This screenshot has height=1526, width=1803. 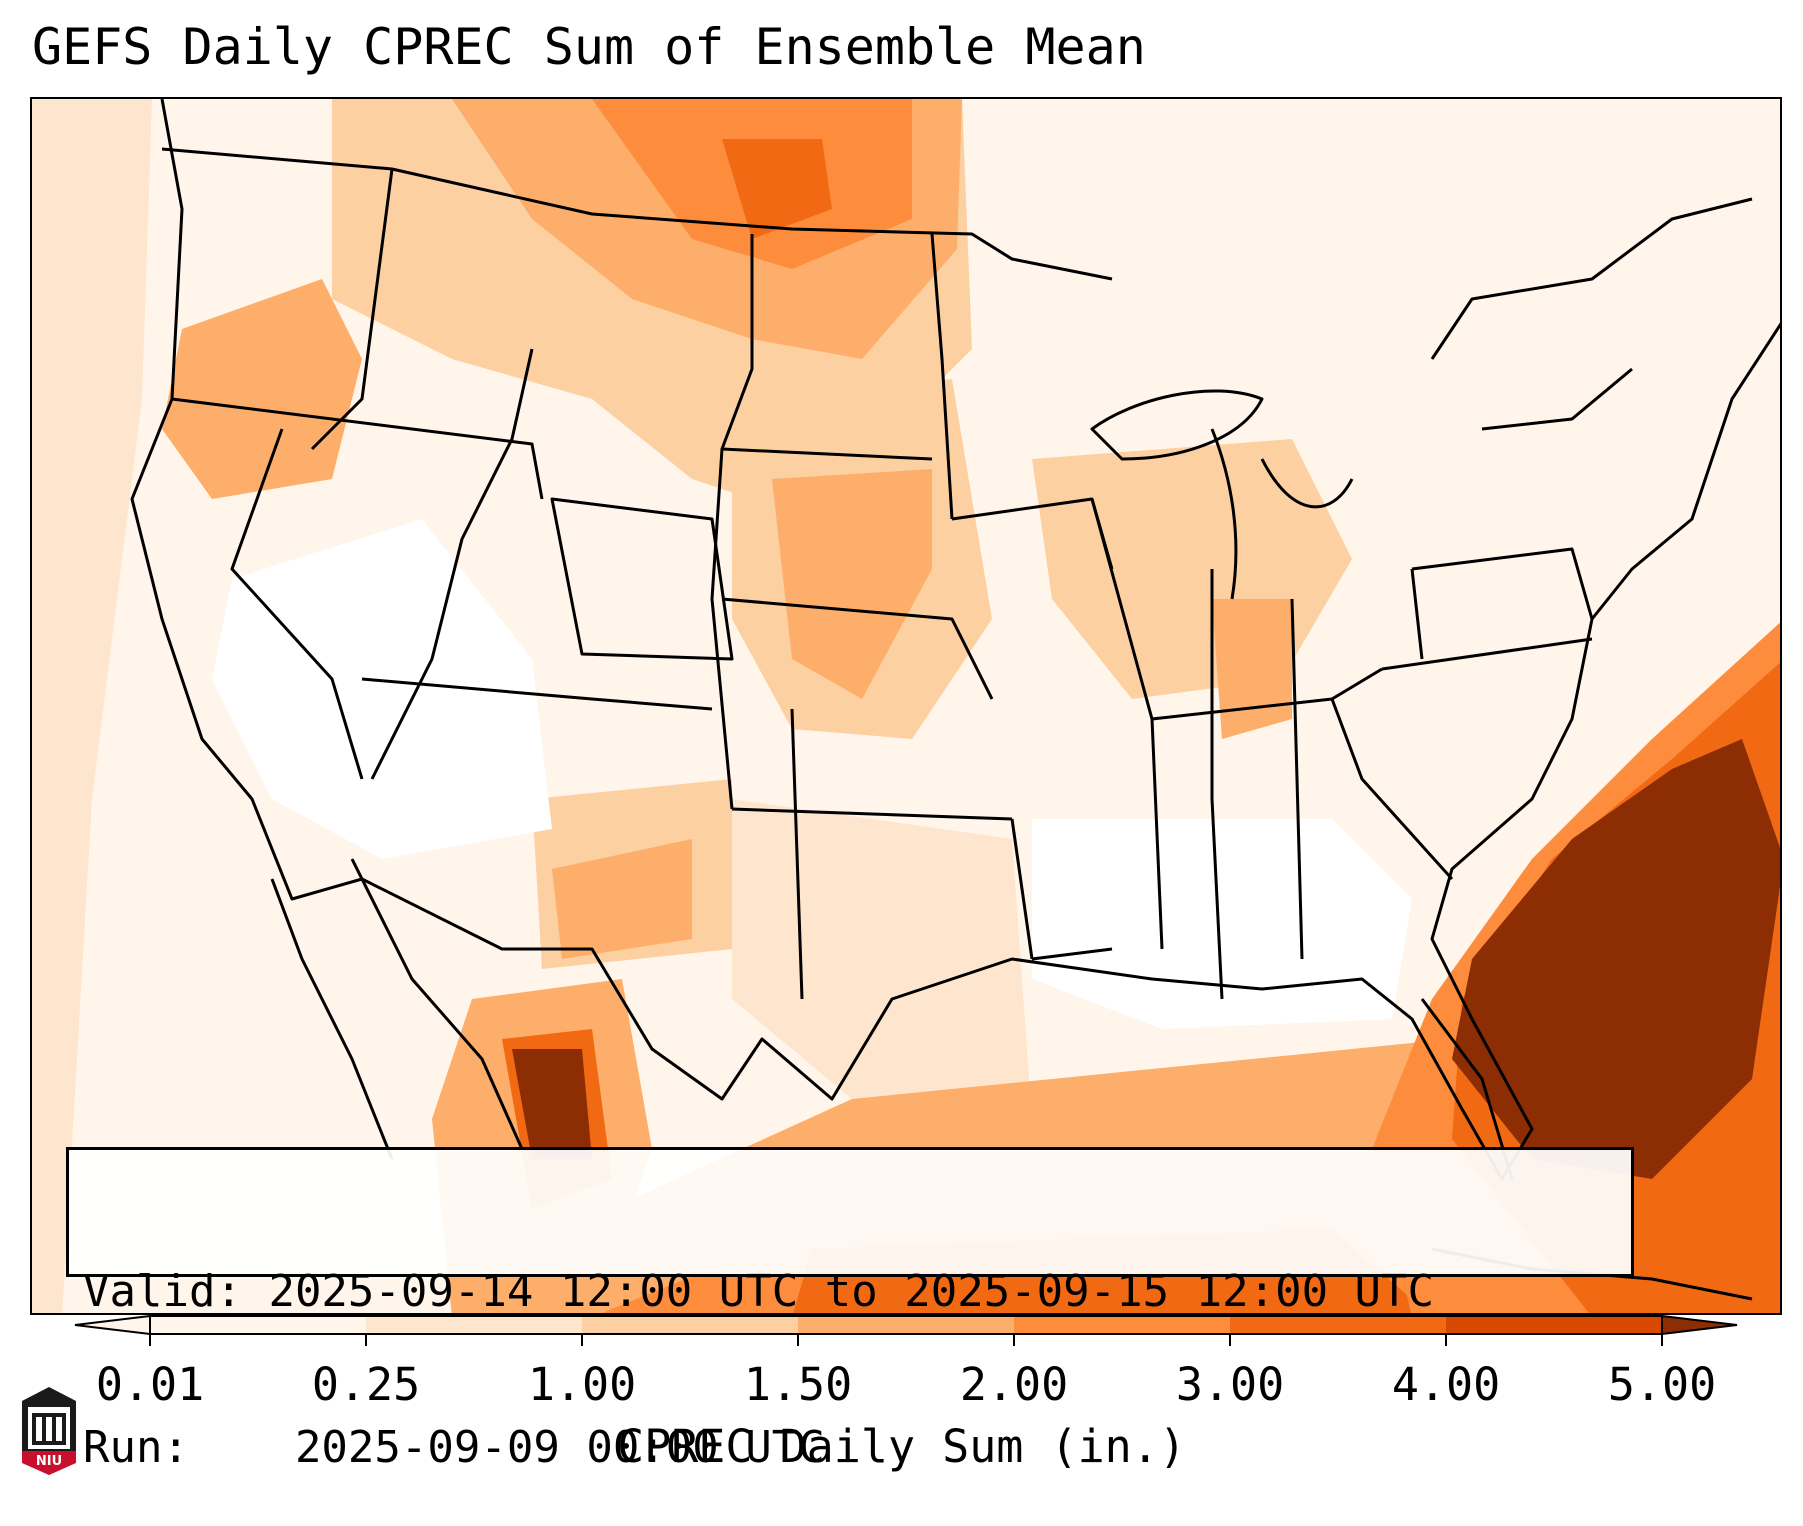 I want to click on colorbar-label: CPREC Daily Sum (in.), so click(x=901, y=1446).